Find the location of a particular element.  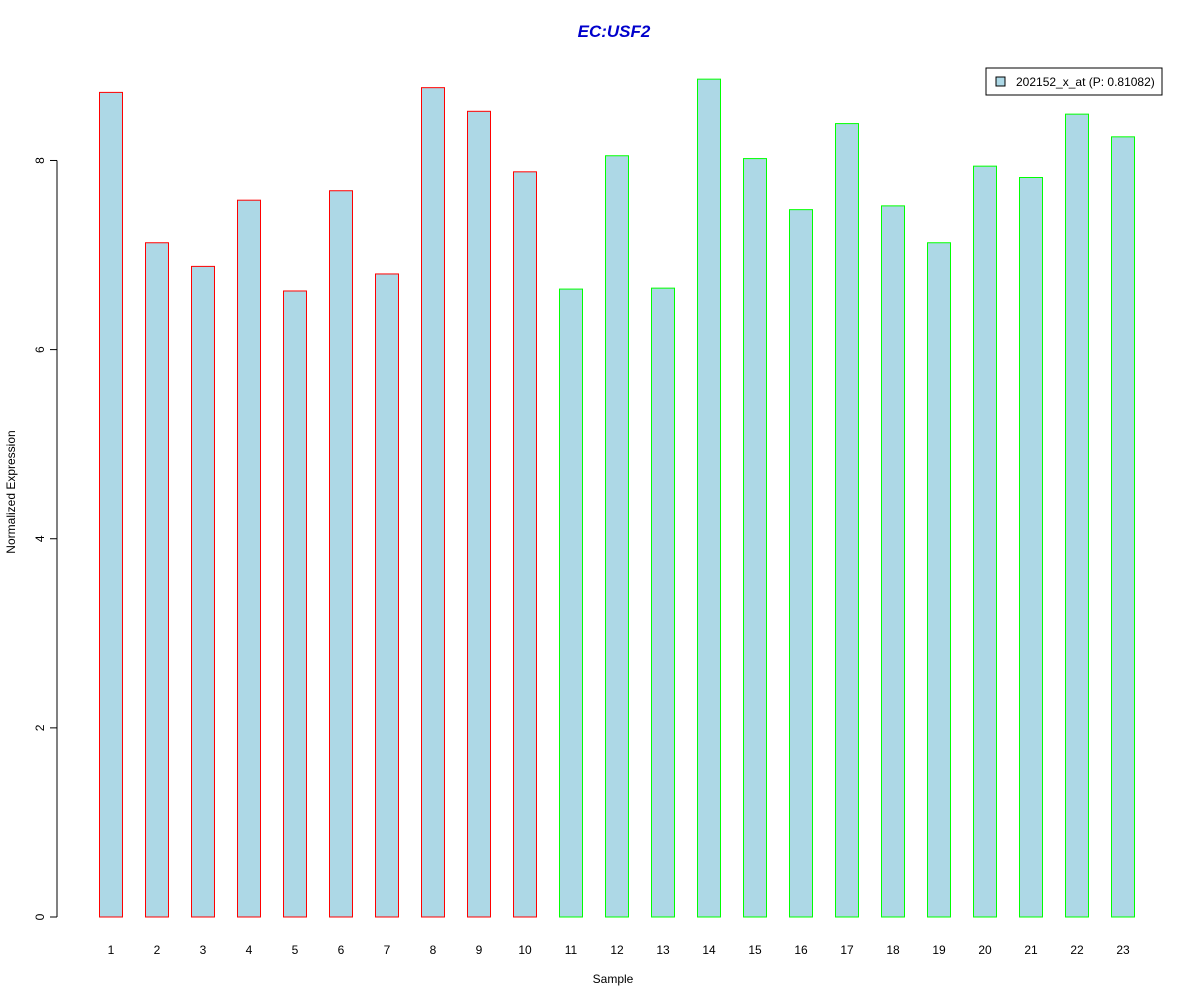

x-tick-label: 15 is located at coordinates (755, 950).